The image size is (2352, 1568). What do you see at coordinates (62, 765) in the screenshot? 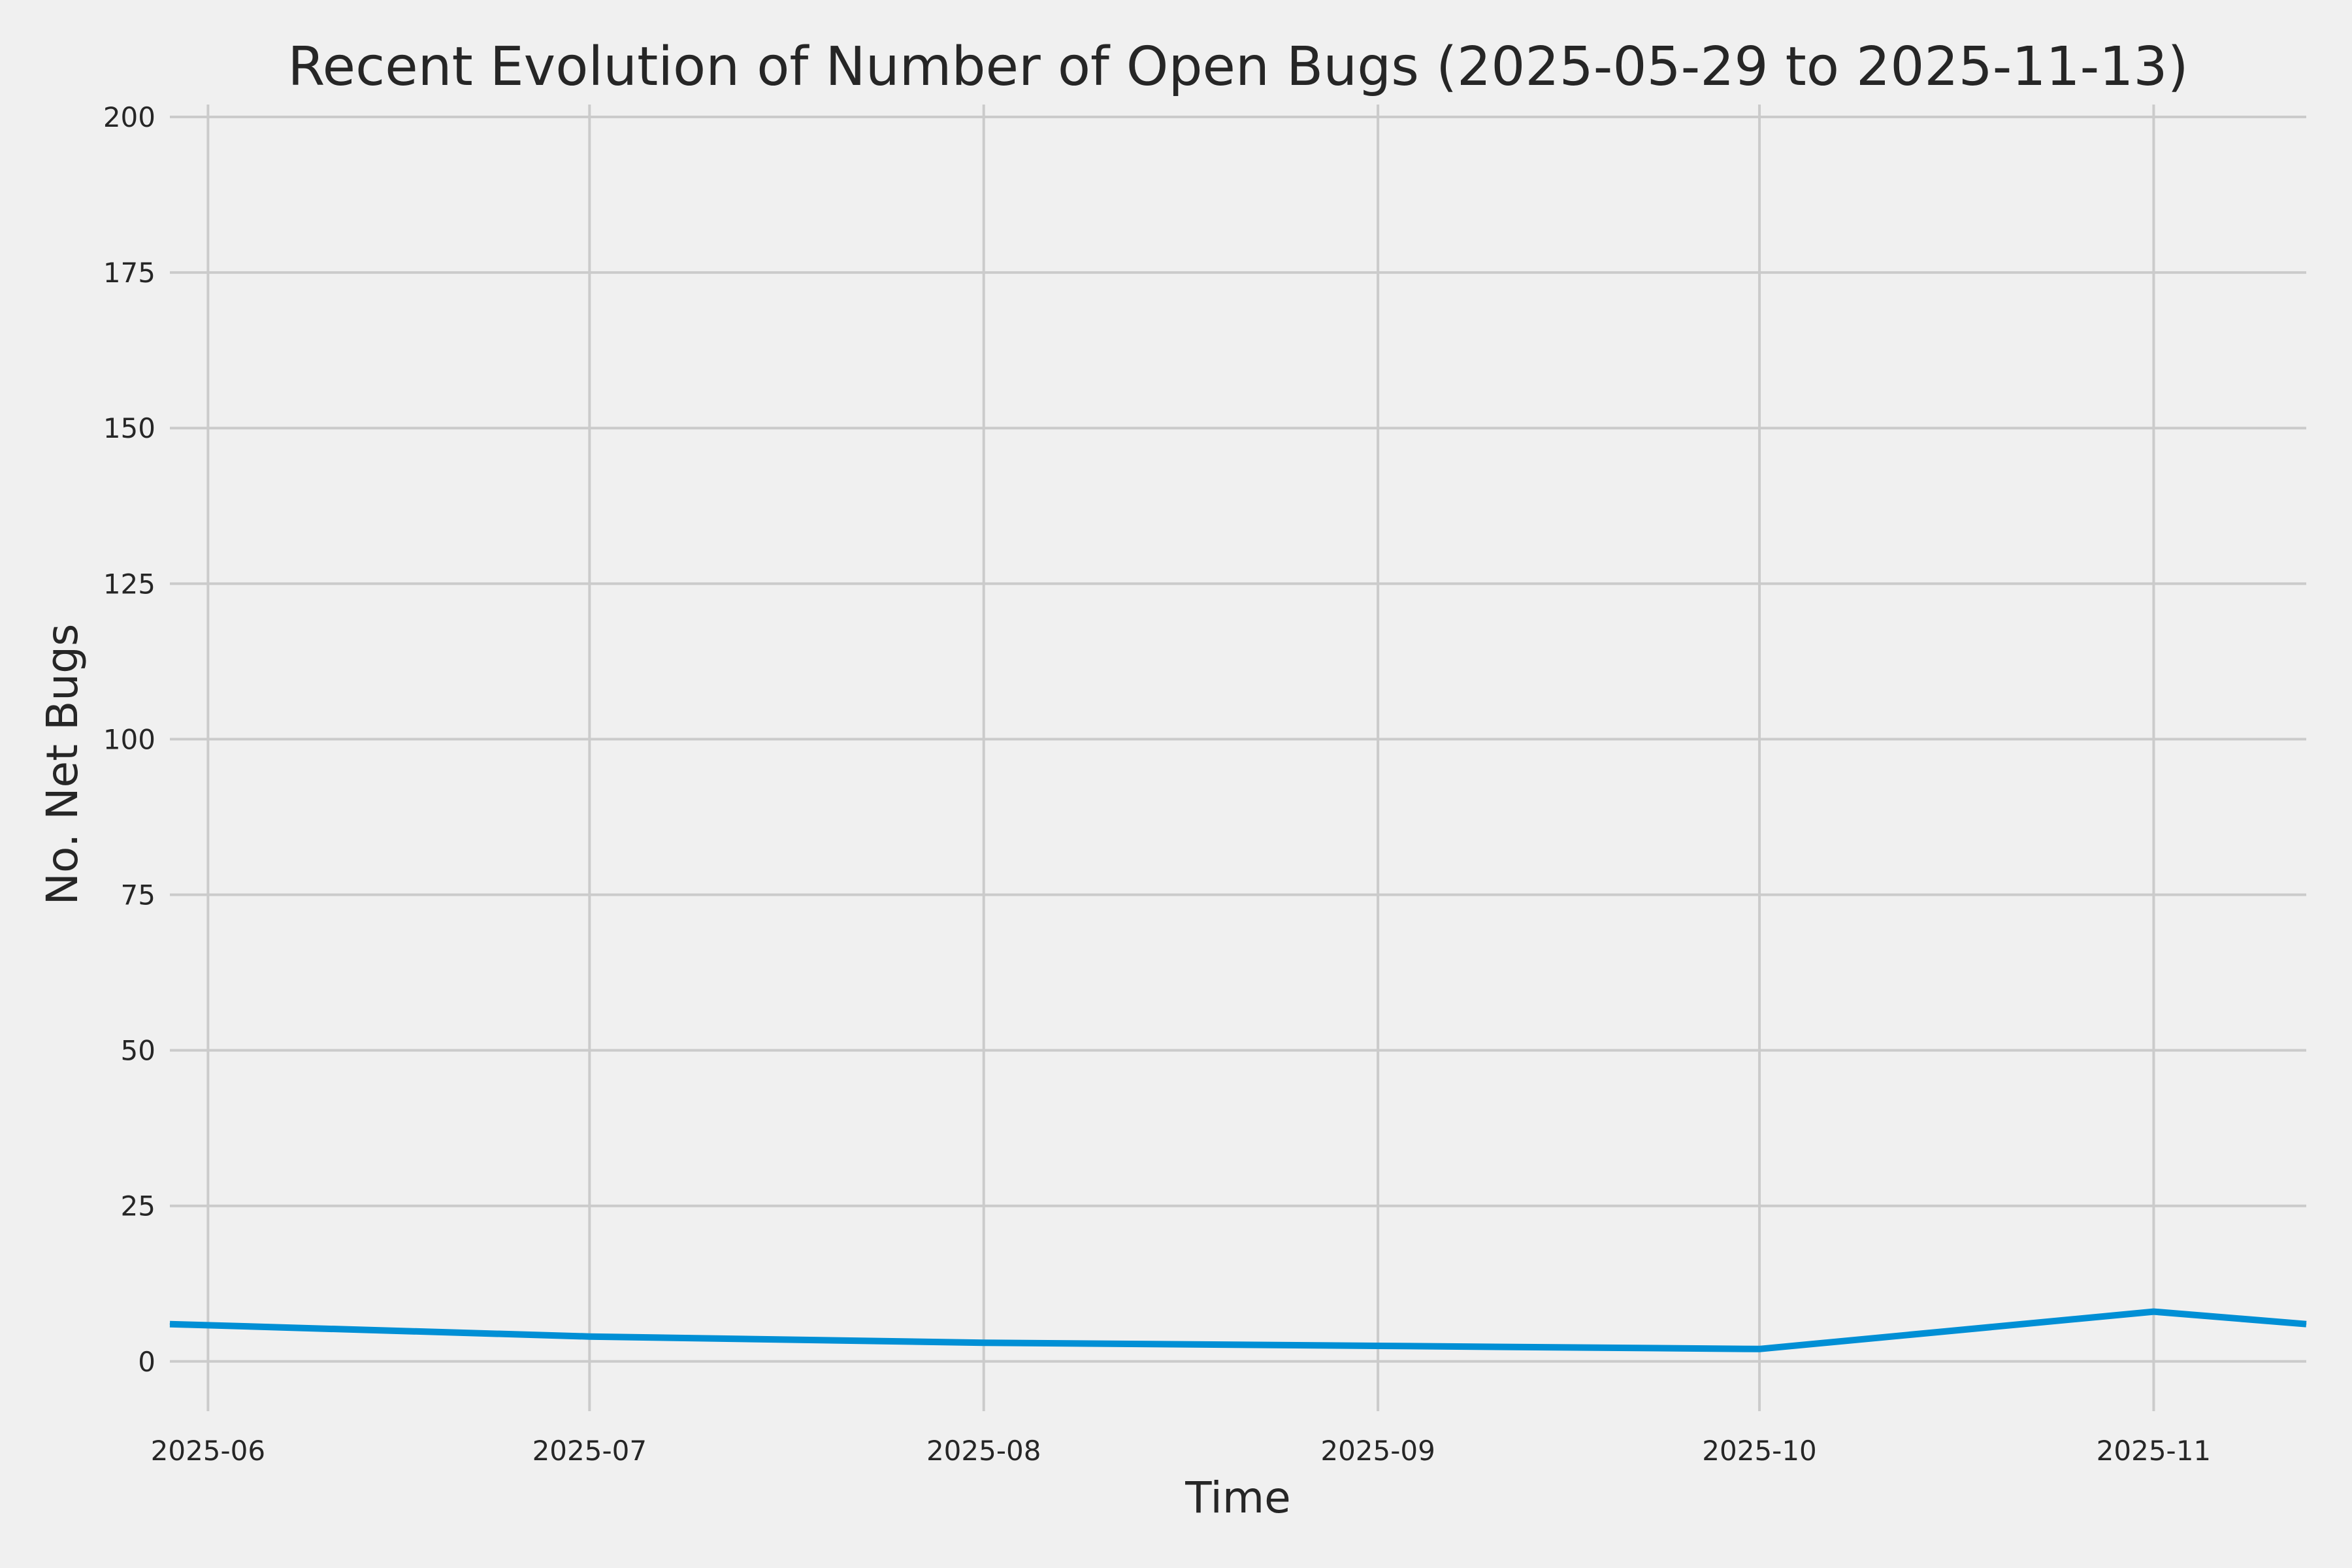
I see `y-axis-label: No. Net Bugs` at bounding box center [62, 765].